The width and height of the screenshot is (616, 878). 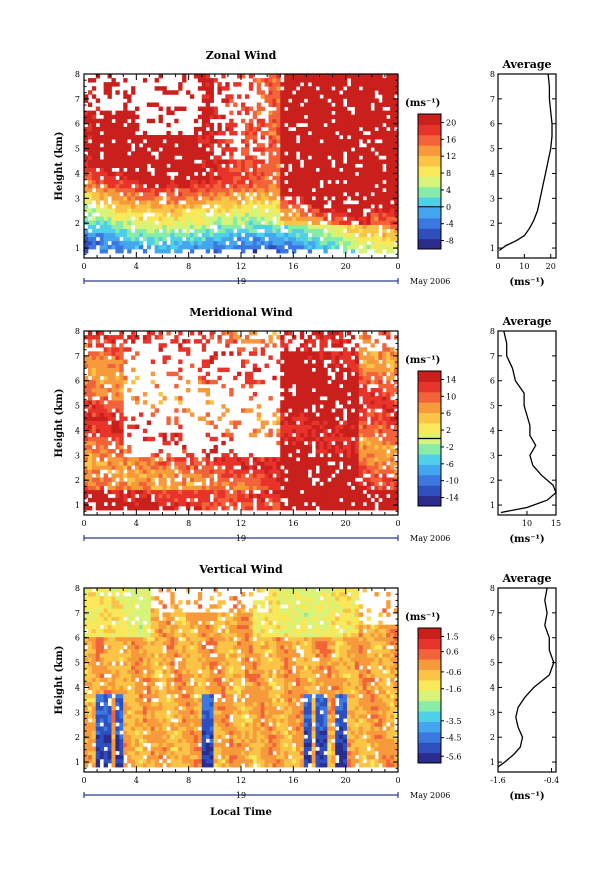 What do you see at coordinates (492, 99) in the screenshot?
I see `average-y-tick-label: 7` at bounding box center [492, 99].